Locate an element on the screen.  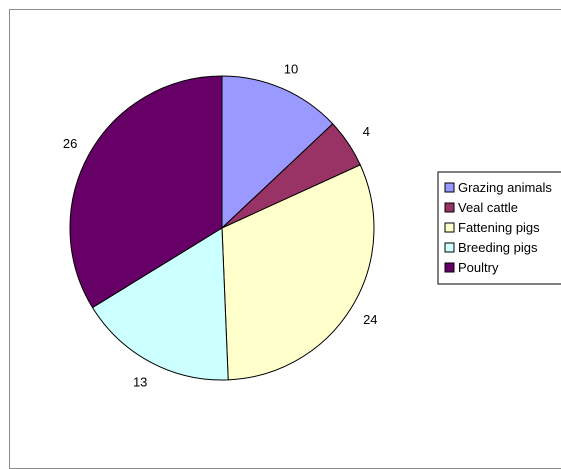
pie-slice-breeding-pigs is located at coordinates (160, 304).